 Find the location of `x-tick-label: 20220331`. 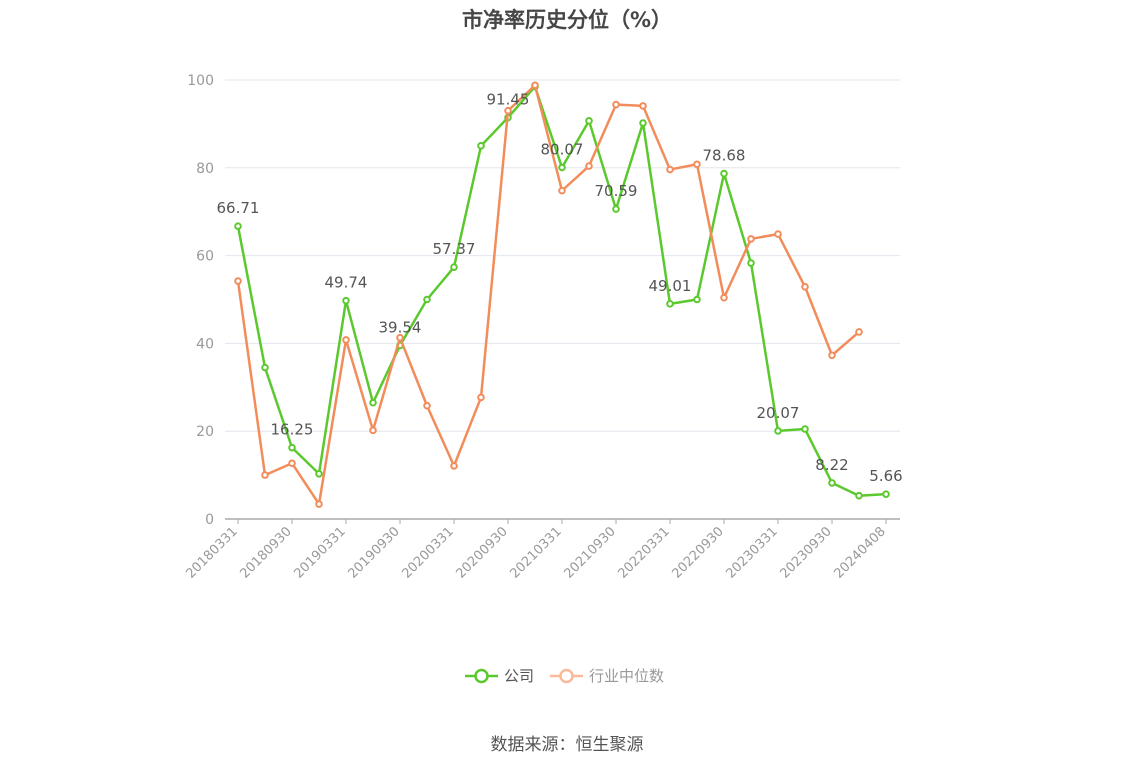

x-tick-label: 20220331 is located at coordinates (643, 552).